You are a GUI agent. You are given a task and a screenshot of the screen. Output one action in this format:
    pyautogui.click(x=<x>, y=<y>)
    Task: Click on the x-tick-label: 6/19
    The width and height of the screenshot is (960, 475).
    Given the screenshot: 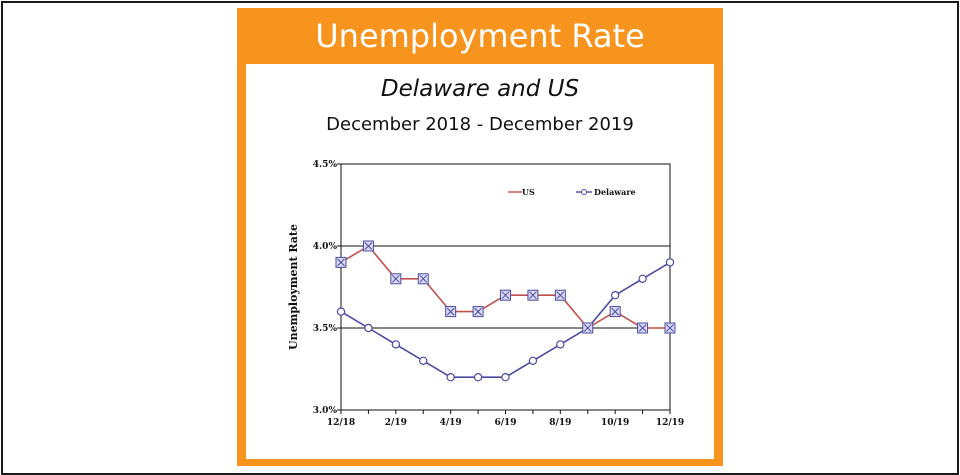 What is the action you would take?
    pyautogui.click(x=505, y=423)
    